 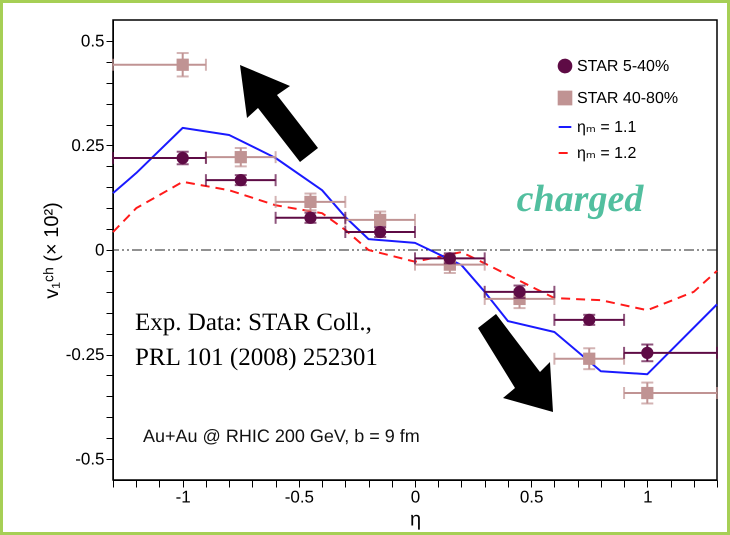 I want to click on legend-label: ηₘ = 1.1, so click(x=606, y=127).